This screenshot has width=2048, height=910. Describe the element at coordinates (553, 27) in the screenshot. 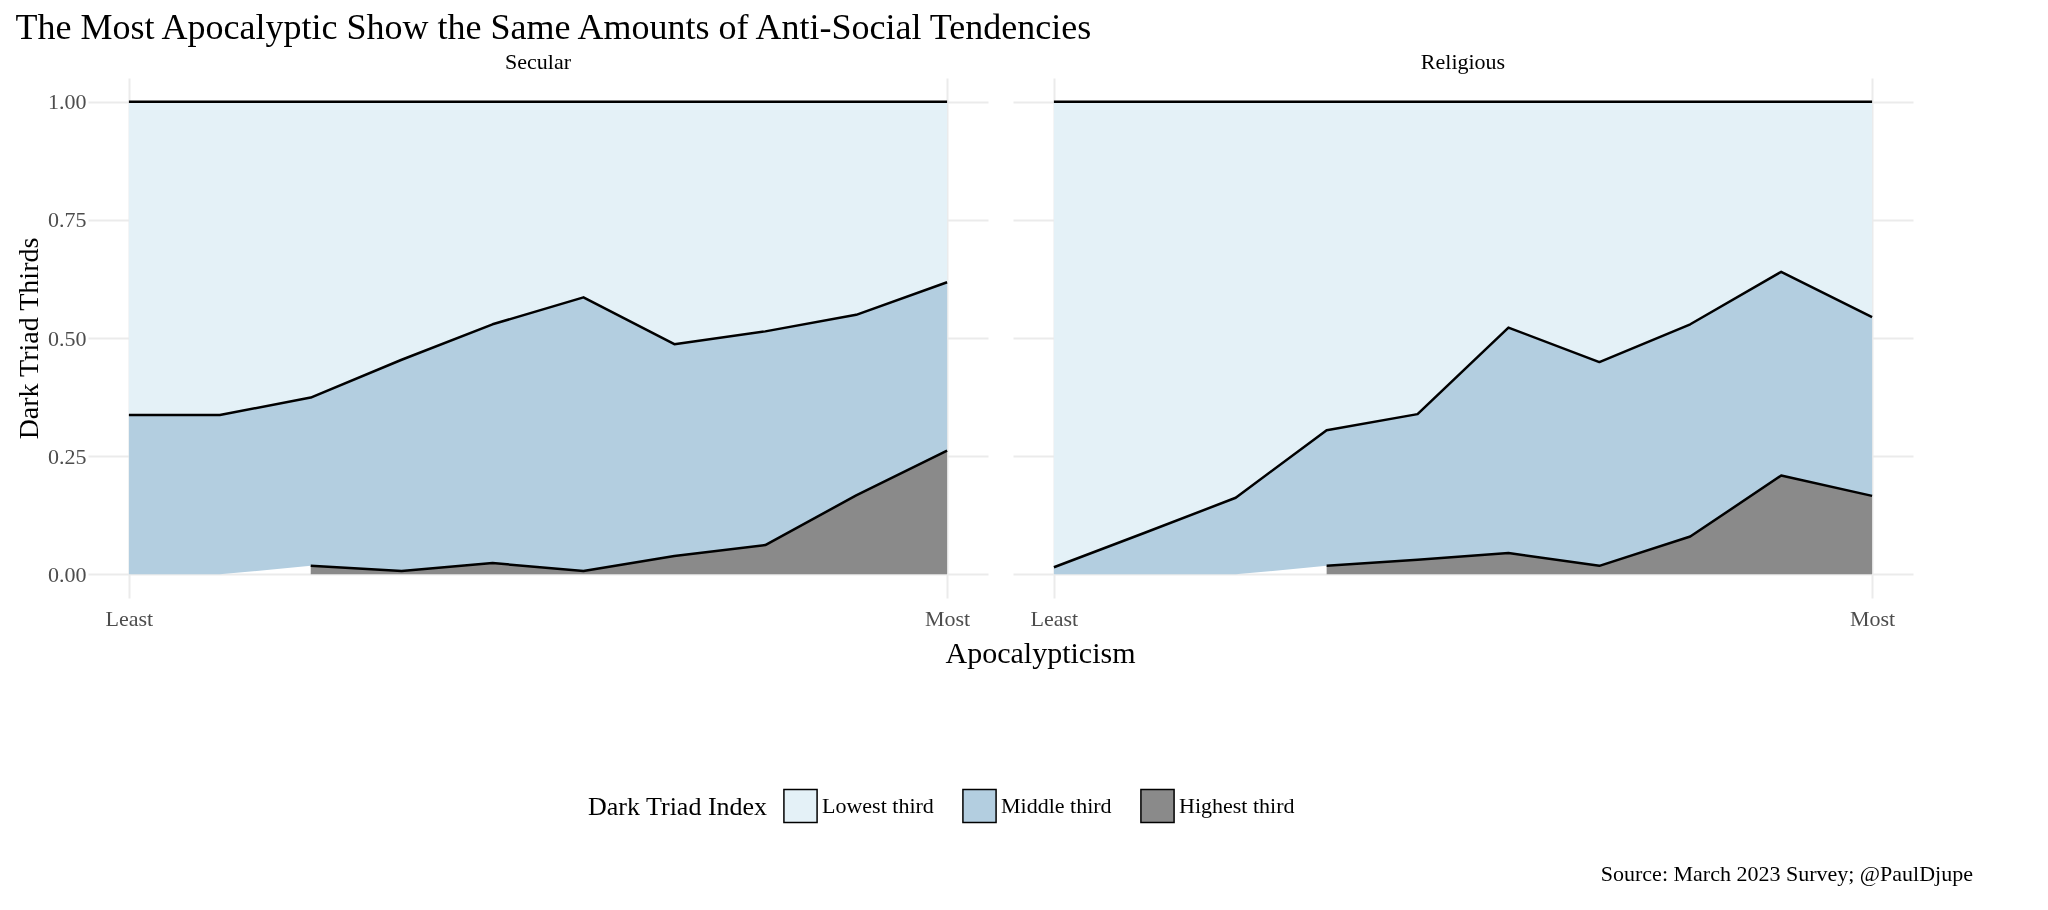

I see `chart-title: The Most Apocalyptic Show the Same Amounts of Anti-Social Tendencies` at that location.